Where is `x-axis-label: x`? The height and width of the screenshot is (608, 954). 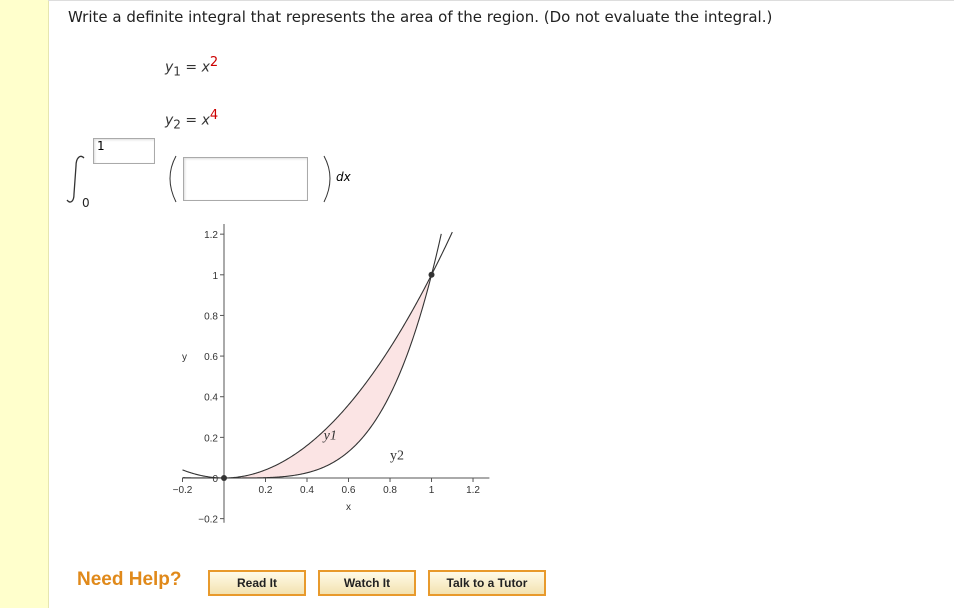
x-axis-label: x is located at coordinates (348, 507).